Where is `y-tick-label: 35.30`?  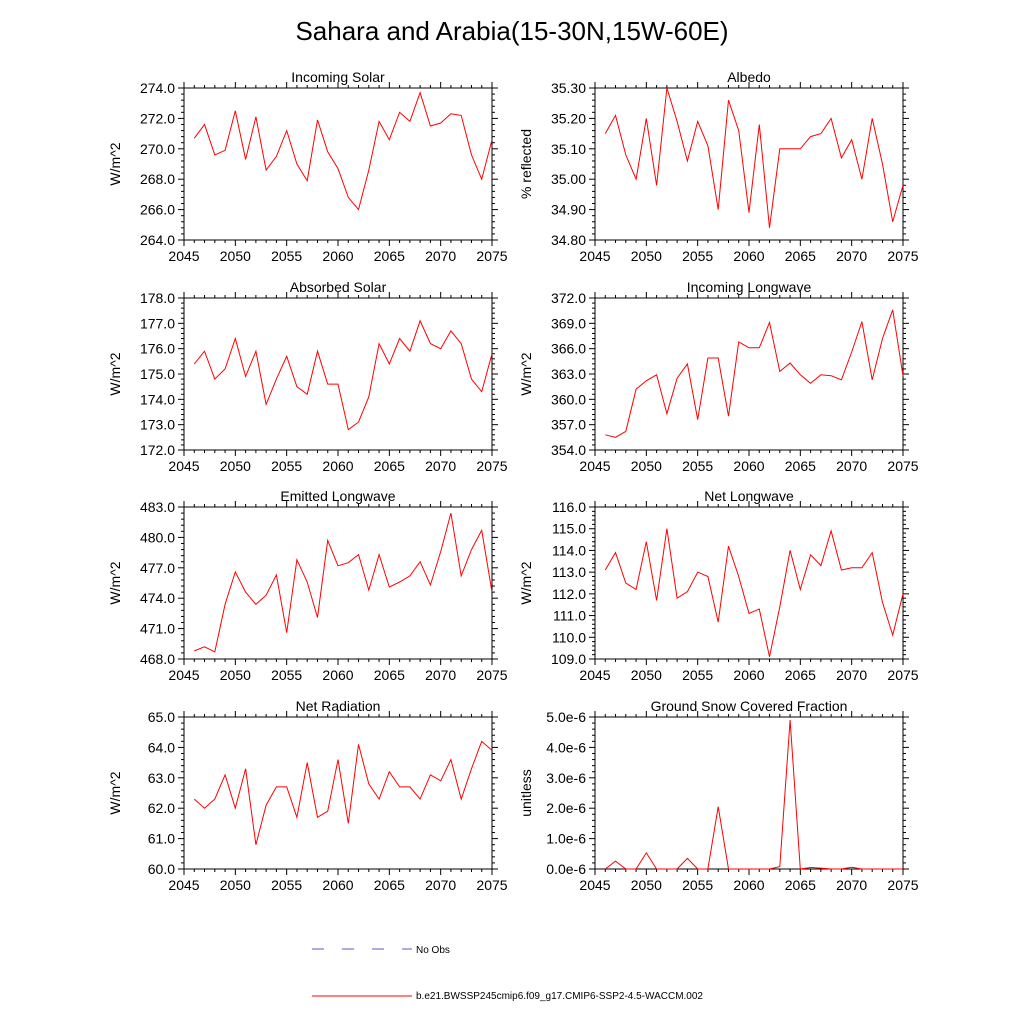
y-tick-label: 35.30 is located at coordinates (568, 88).